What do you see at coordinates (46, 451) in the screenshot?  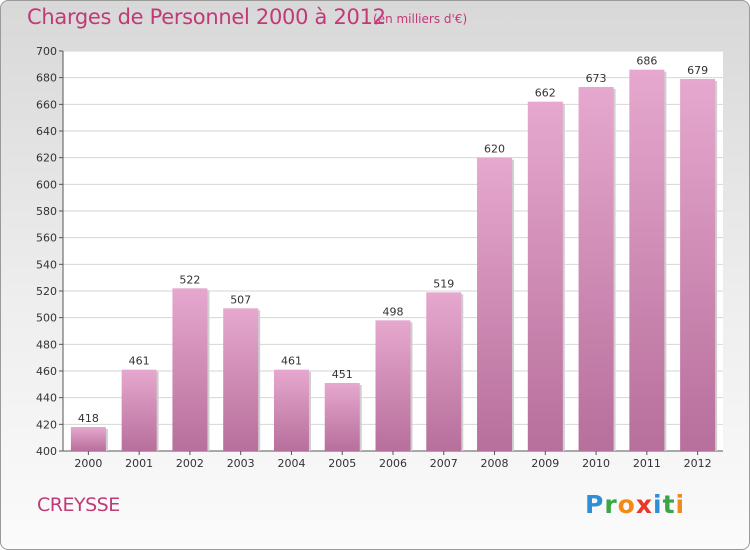 I see `y-tick-label: 400` at bounding box center [46, 451].